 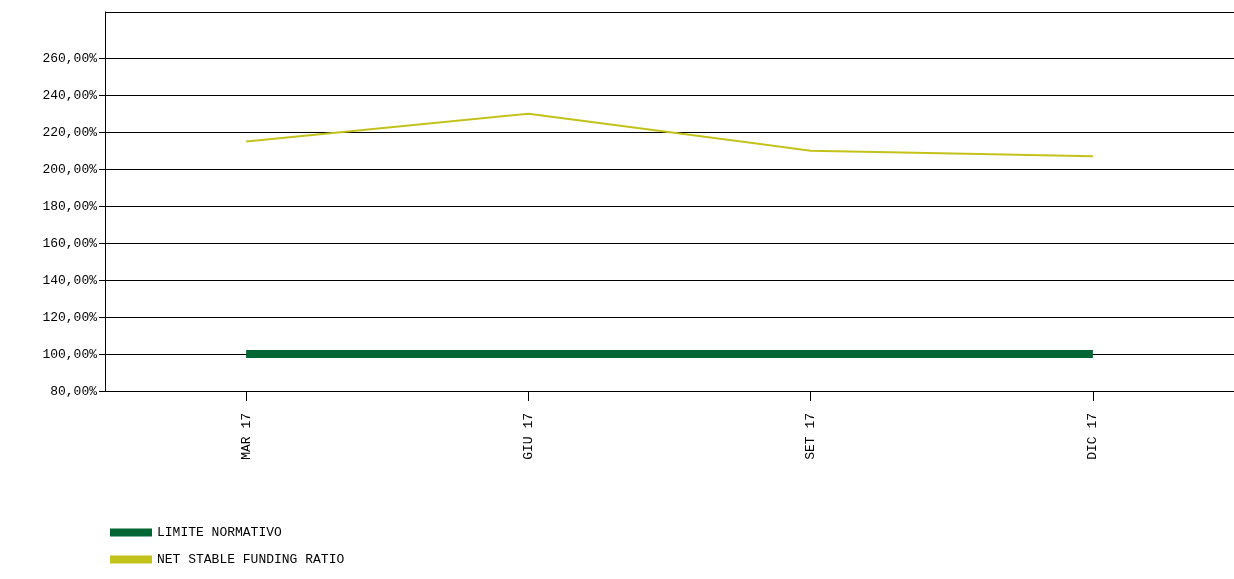 What do you see at coordinates (70, 317) in the screenshot?
I see `y-tick-label: 120,00%` at bounding box center [70, 317].